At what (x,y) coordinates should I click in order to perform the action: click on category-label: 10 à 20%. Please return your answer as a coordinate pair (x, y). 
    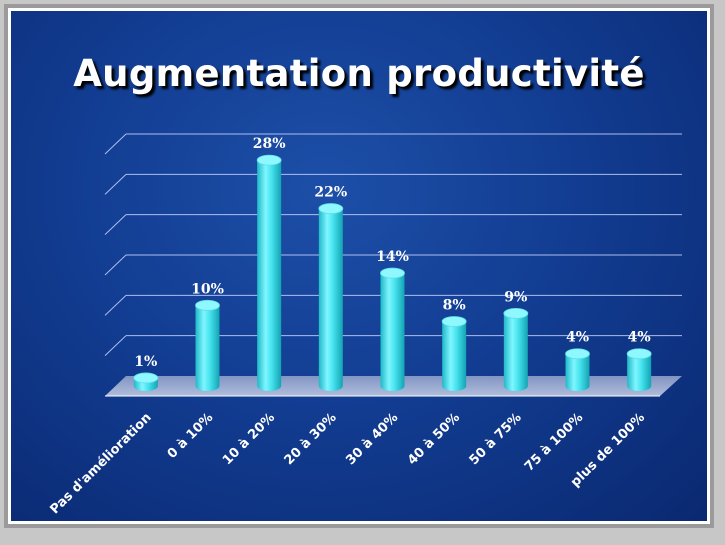
    Looking at the image, I should click on (249, 439).